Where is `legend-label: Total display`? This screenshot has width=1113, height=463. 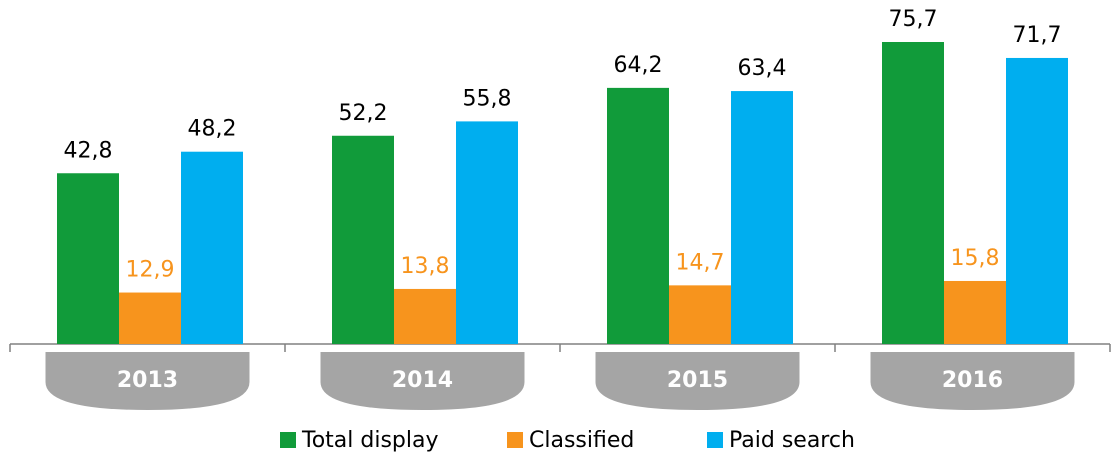
legend-label: Total display is located at coordinates (370, 440).